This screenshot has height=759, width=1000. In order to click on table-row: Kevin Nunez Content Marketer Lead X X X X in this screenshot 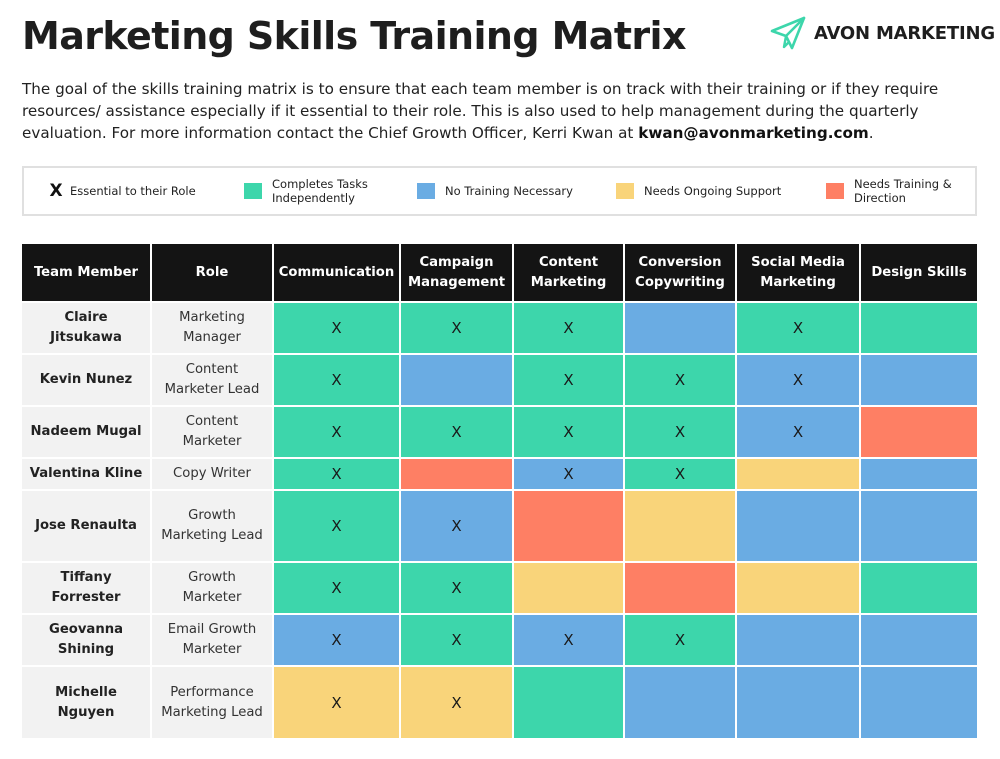, I will do `click(499, 380)`.